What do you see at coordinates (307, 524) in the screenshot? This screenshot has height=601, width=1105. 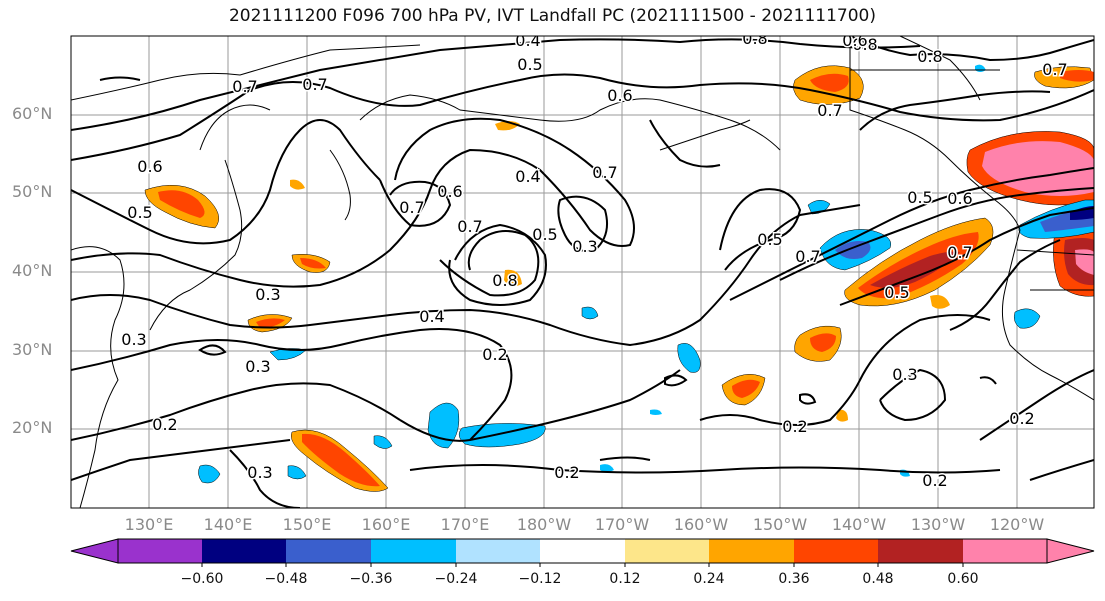 I see `lon-label: 150°E` at bounding box center [307, 524].